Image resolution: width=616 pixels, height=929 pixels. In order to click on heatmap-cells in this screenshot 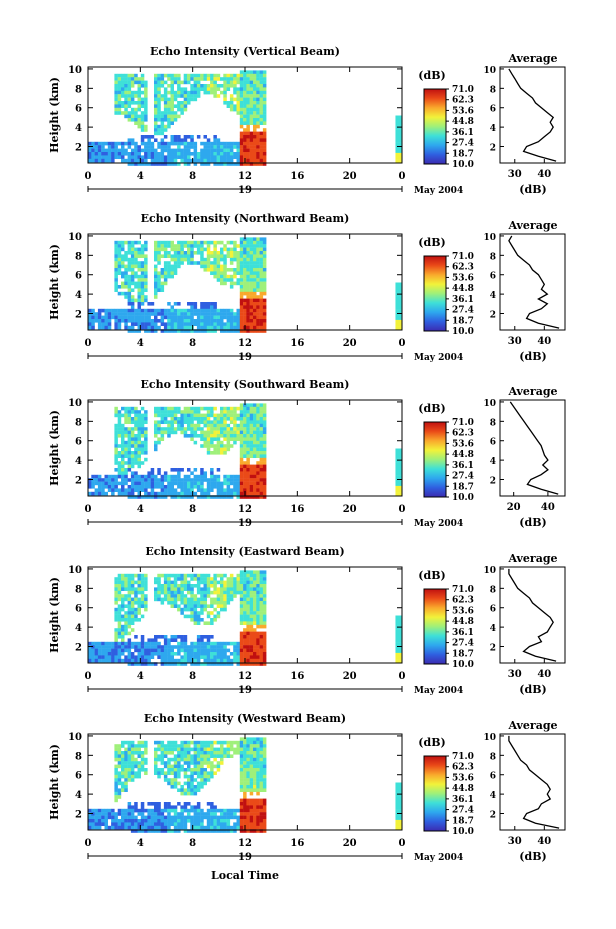, I will do `click(245, 618)`.